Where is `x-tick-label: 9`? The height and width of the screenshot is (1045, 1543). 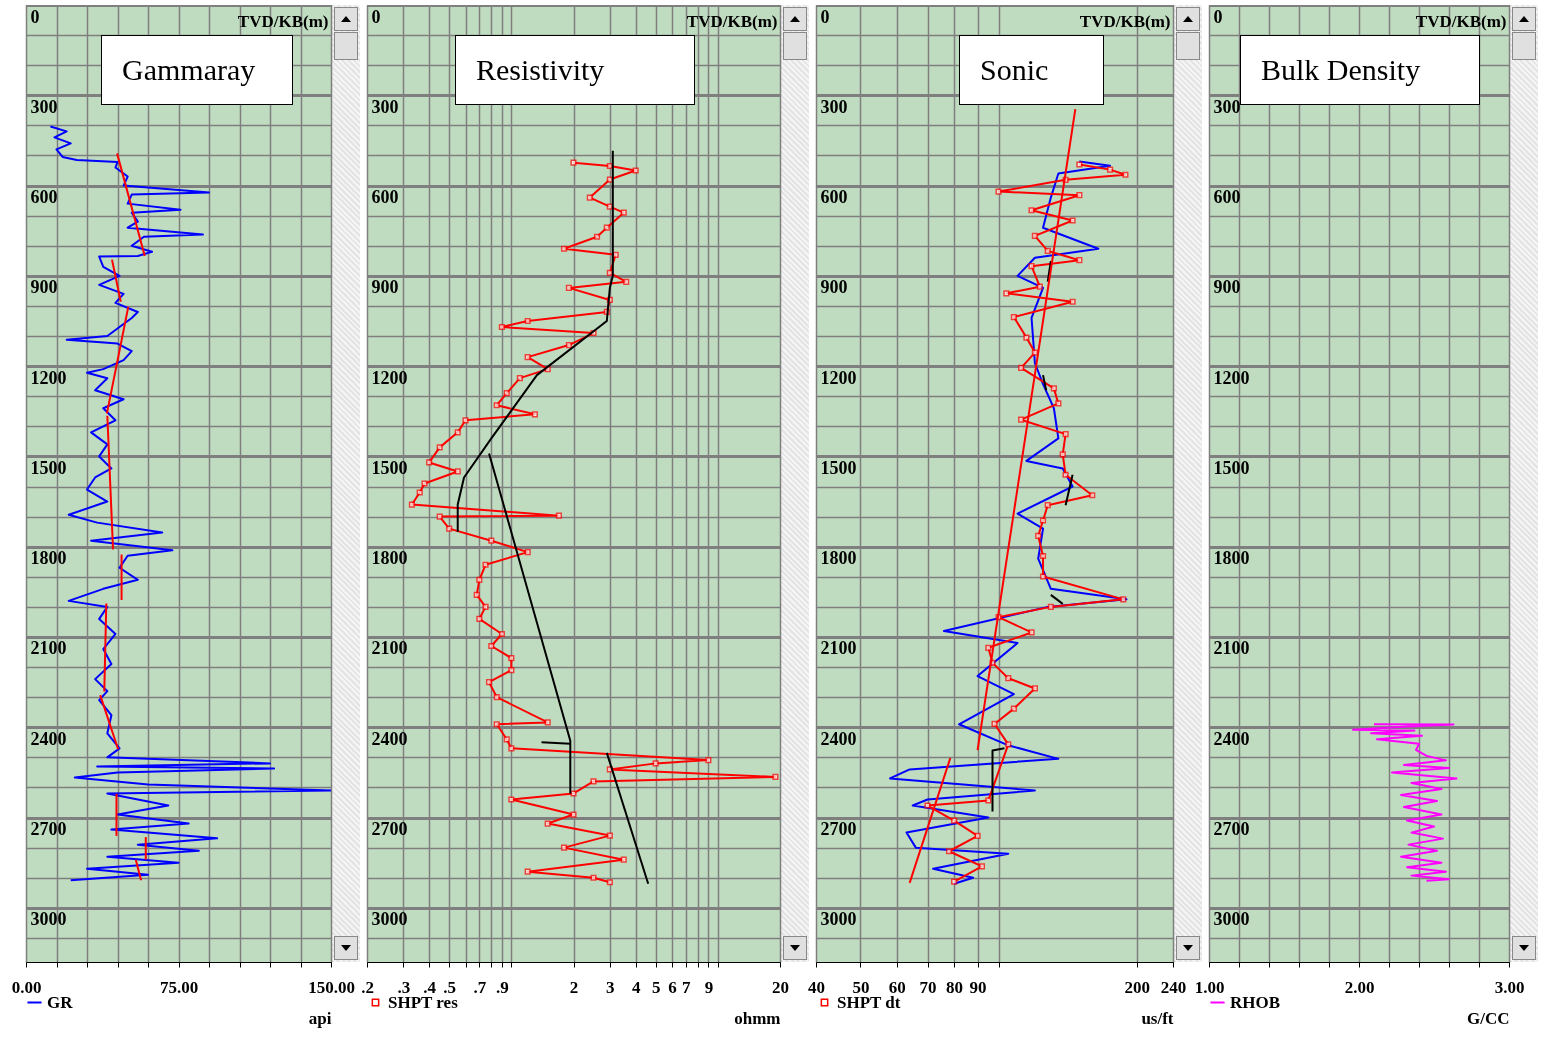
x-tick-label: 9 is located at coordinates (709, 987).